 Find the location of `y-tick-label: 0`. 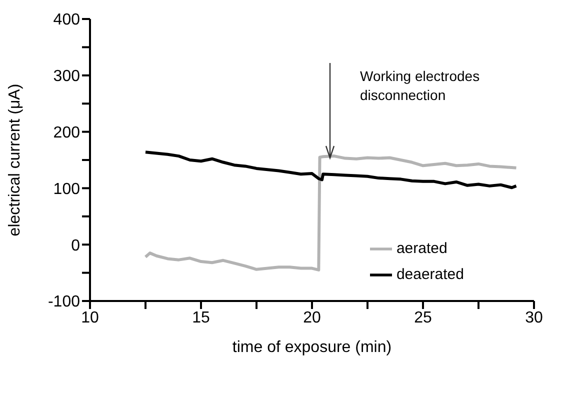

y-tick-label: 0 is located at coordinates (75, 245).